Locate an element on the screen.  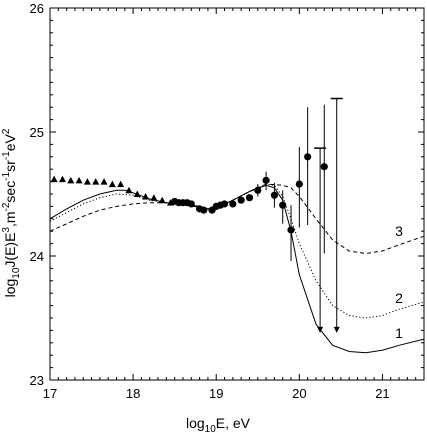
y-axis-label-sr: sr is located at coordinates (10, 166).